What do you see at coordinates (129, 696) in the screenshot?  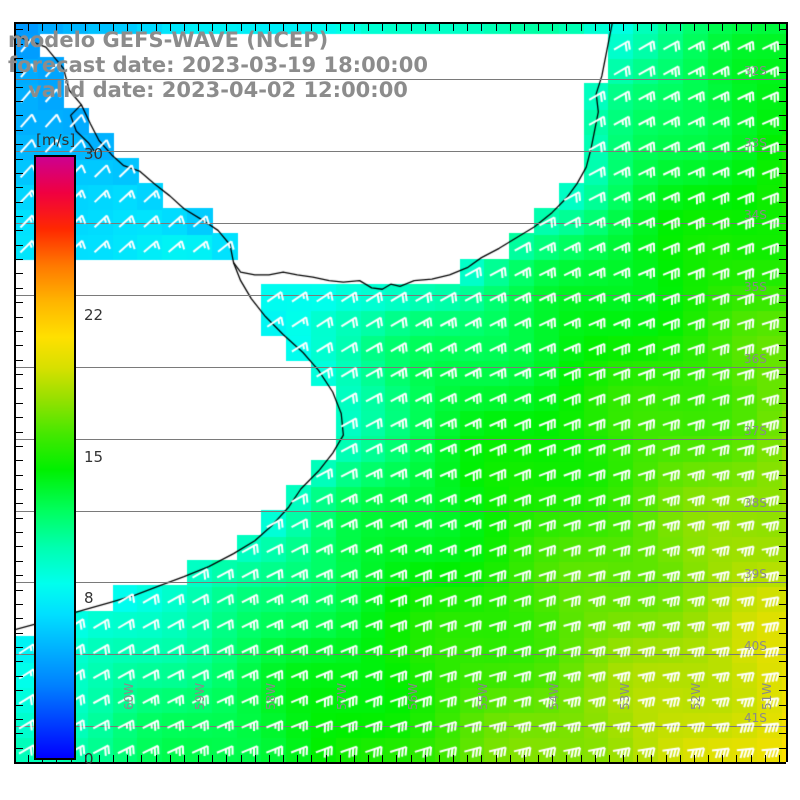 I see `longitude-tick-label: 60W` at bounding box center [129, 696].